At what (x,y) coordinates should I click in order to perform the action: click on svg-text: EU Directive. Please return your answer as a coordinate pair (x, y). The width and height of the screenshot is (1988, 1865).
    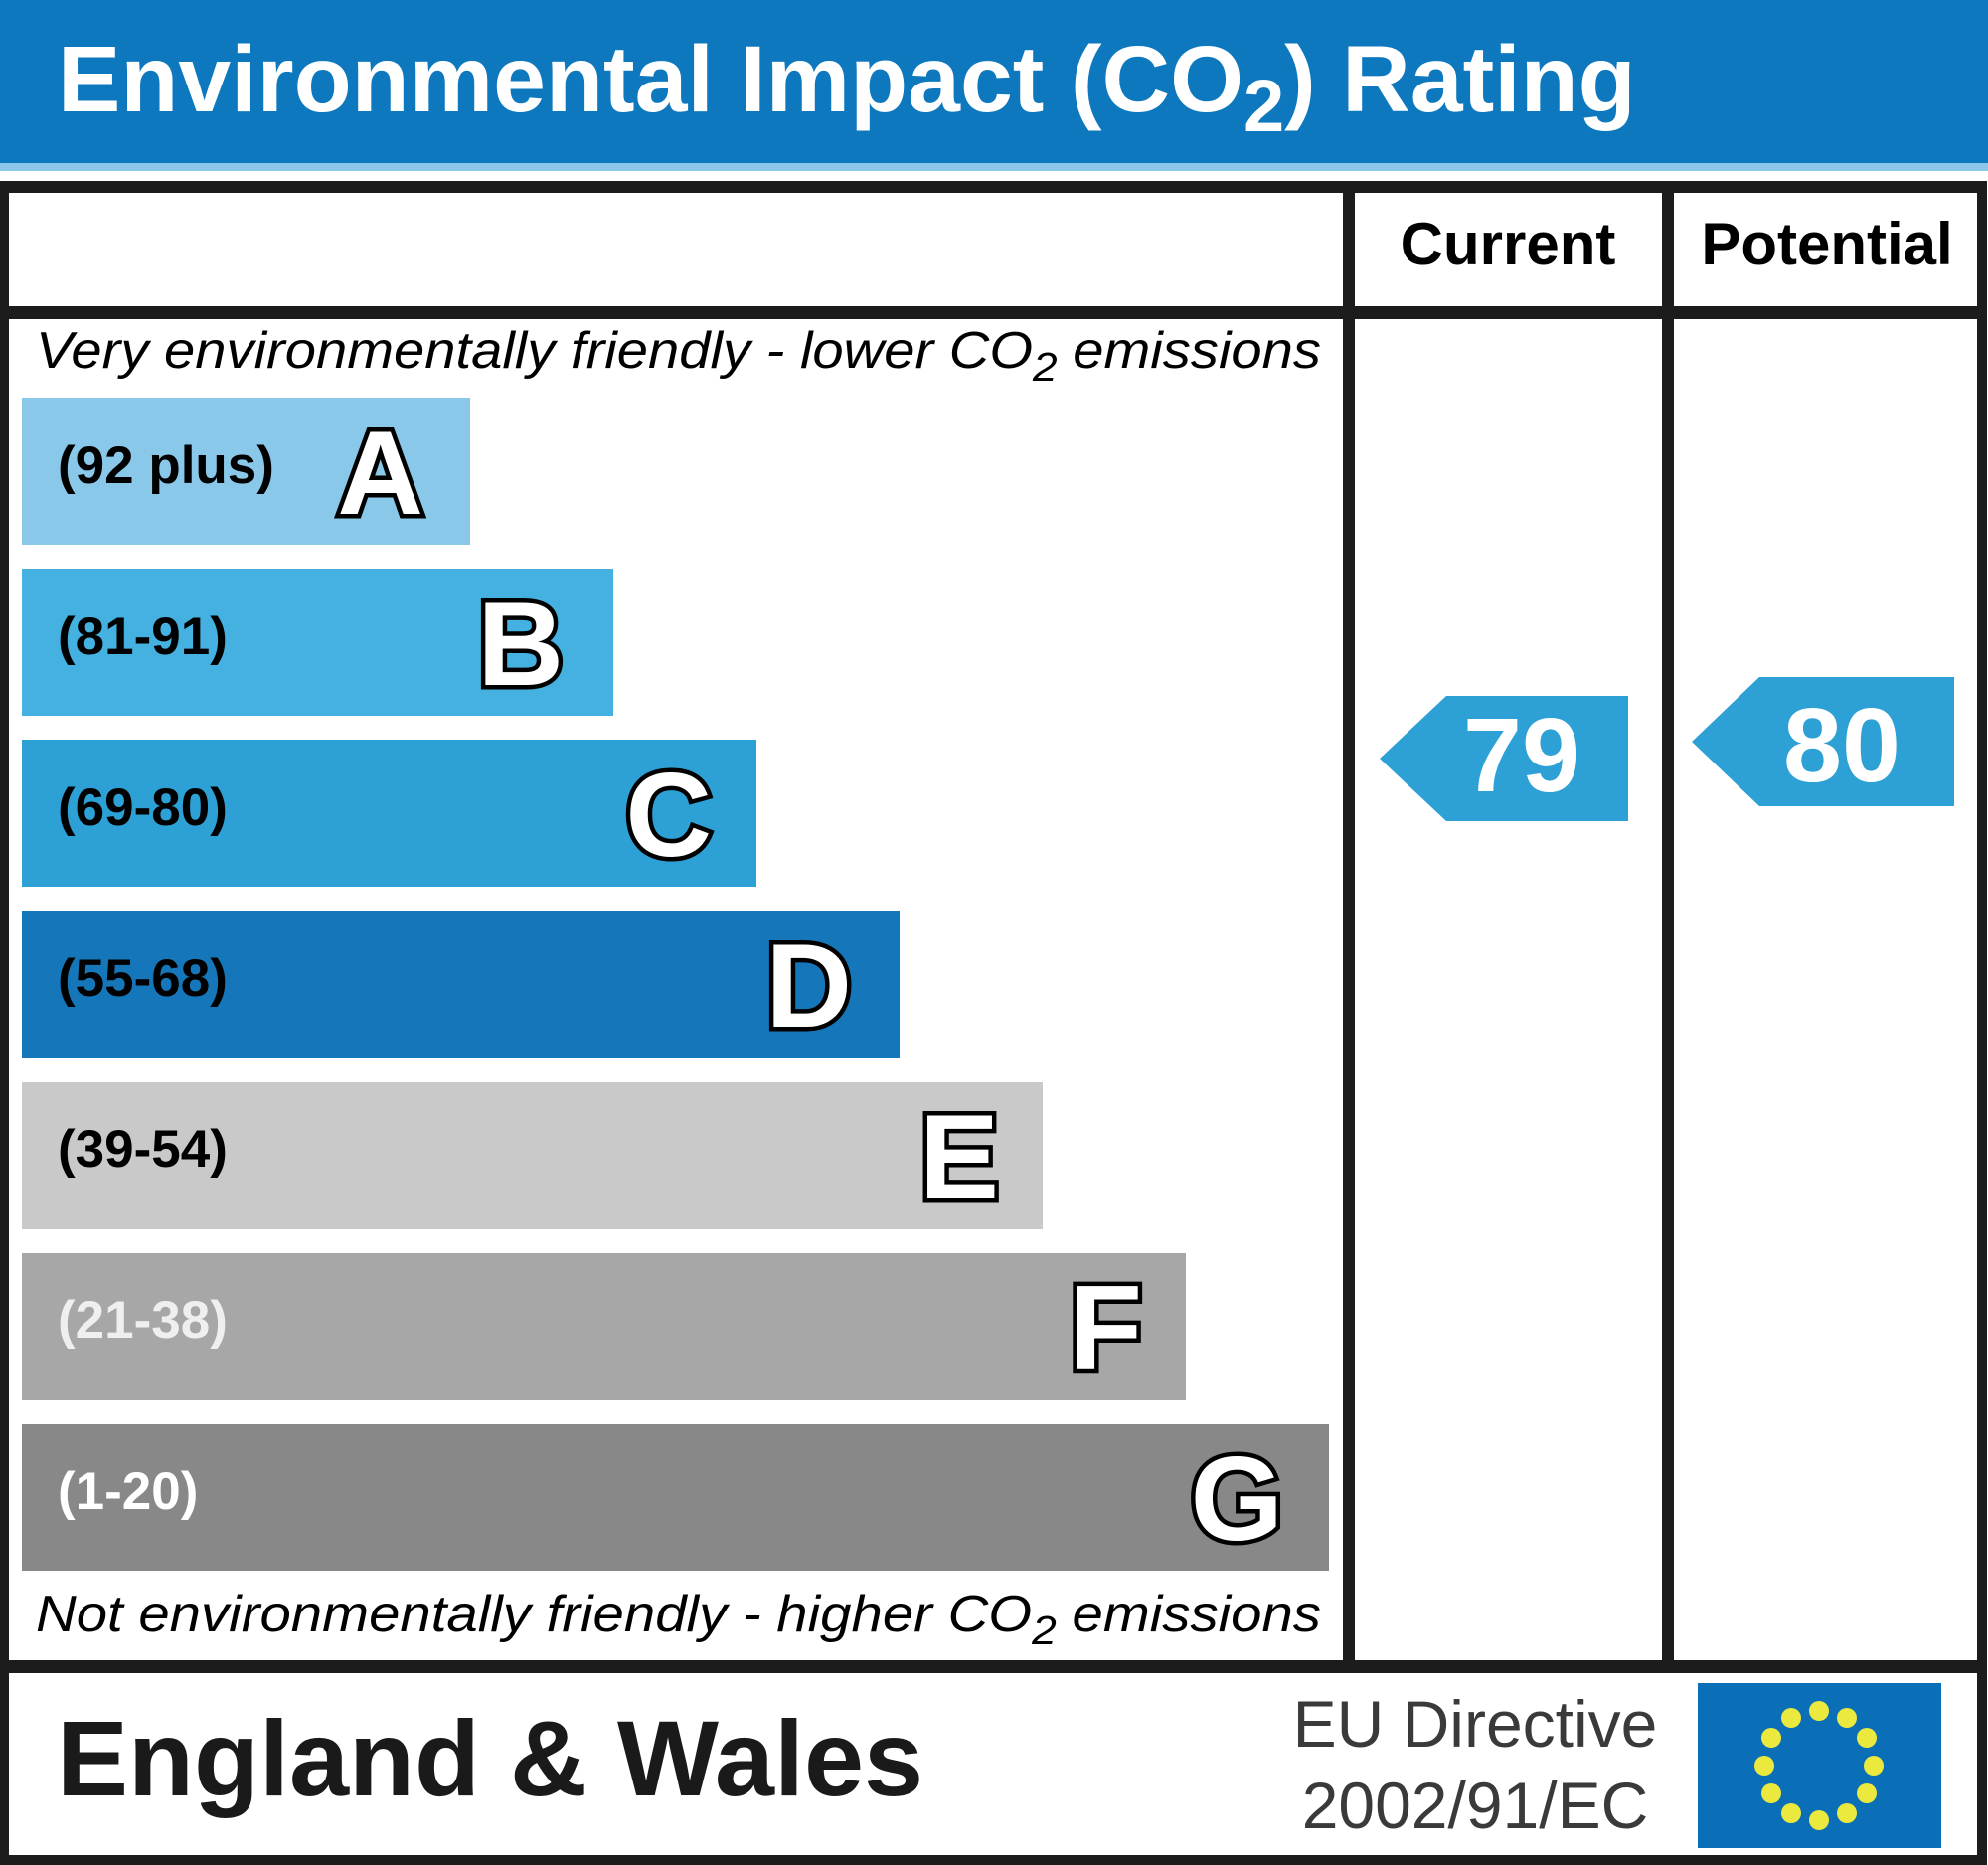
    Looking at the image, I should click on (1475, 1724).